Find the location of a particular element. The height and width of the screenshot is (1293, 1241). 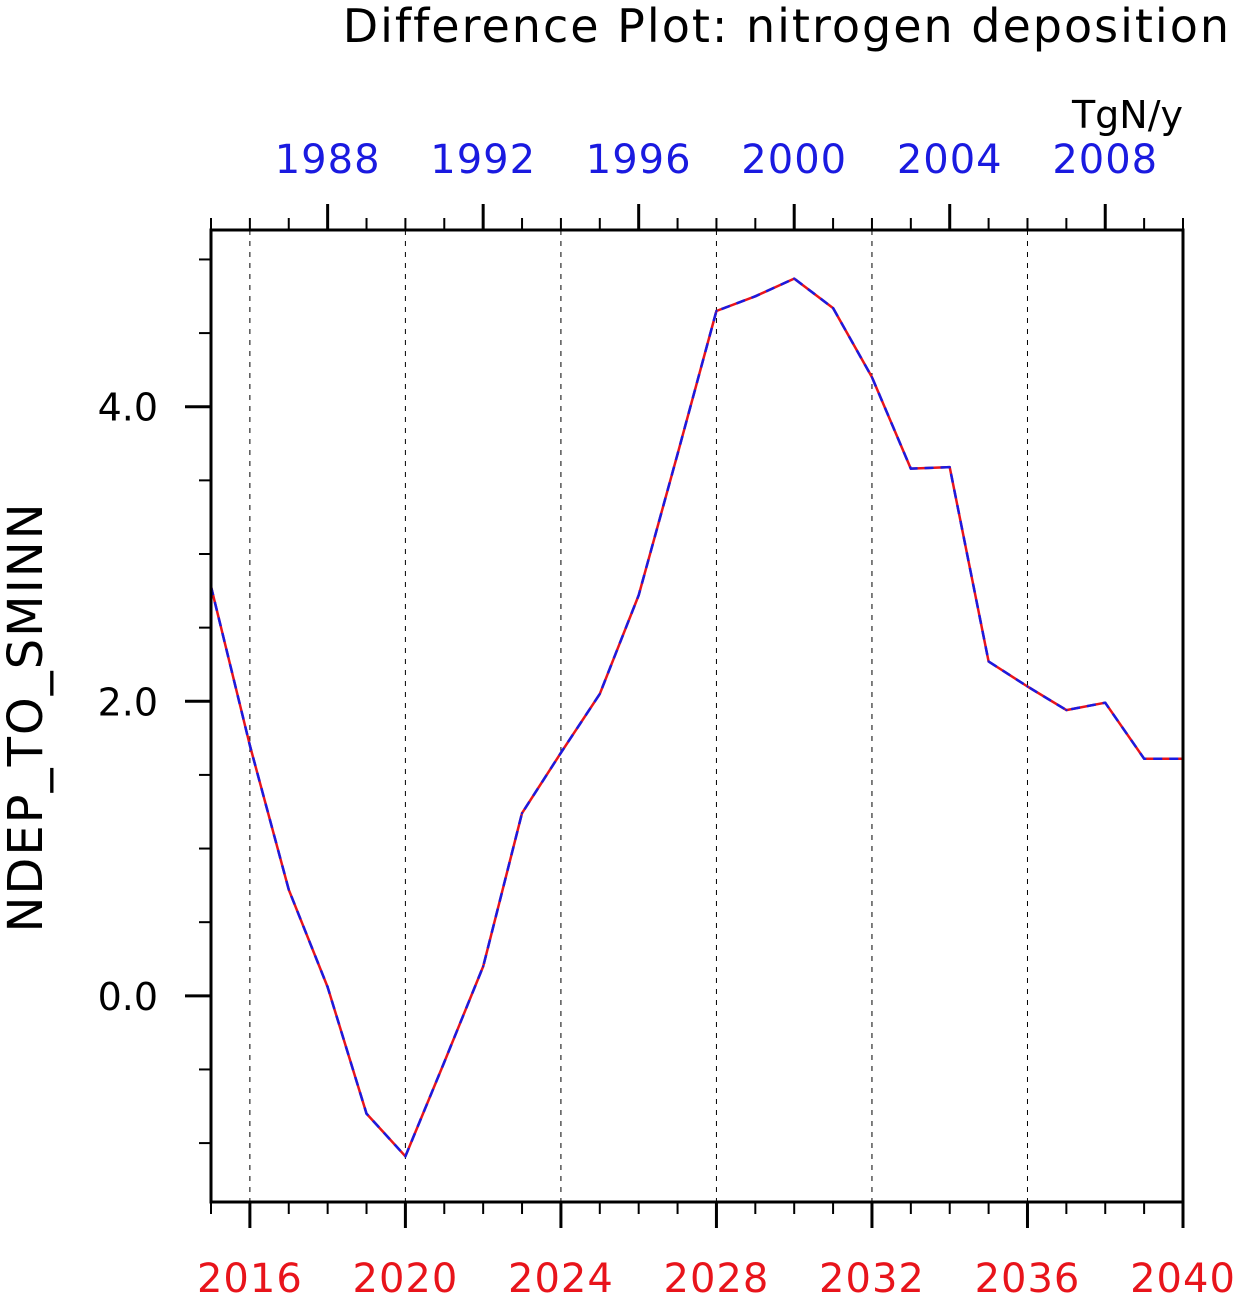

x-top-tick-label: 1992 is located at coordinates (483, 160).